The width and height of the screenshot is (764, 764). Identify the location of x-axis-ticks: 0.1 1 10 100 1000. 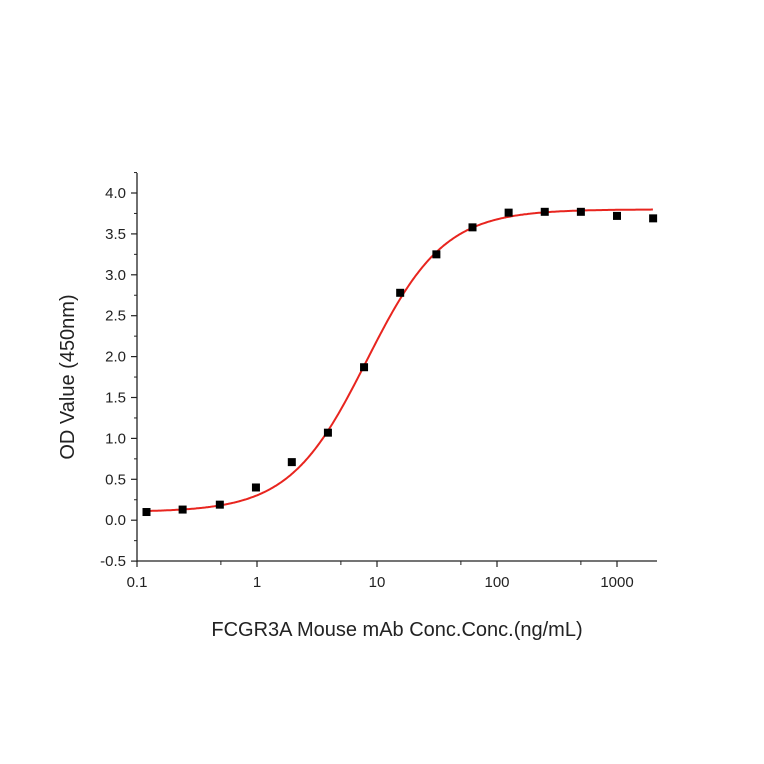
(380, 576).